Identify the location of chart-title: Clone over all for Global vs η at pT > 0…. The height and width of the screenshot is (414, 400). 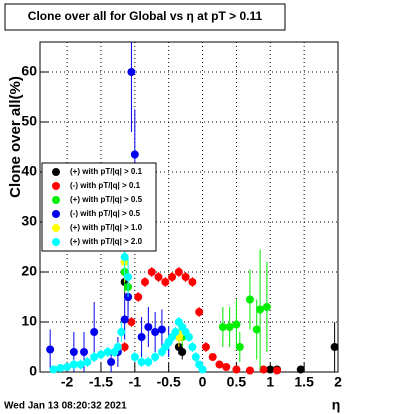
(145, 16).